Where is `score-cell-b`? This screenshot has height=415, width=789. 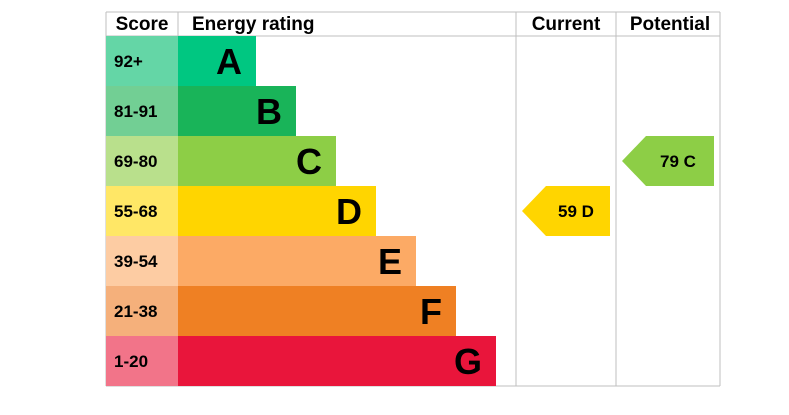
score-cell-b is located at coordinates (142, 111).